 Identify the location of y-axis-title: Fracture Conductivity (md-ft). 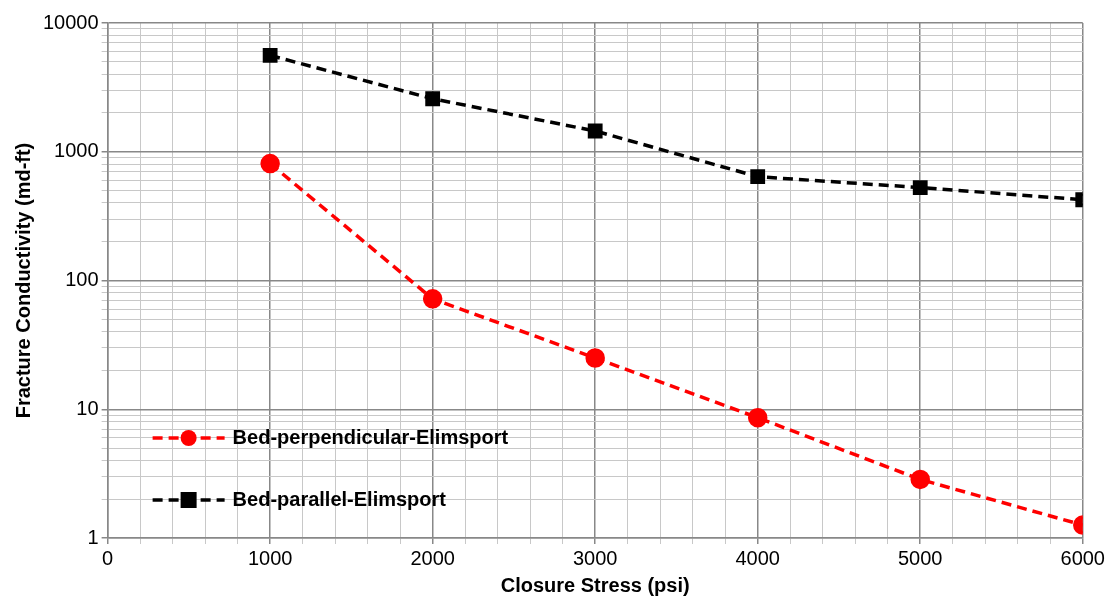
(22, 280).